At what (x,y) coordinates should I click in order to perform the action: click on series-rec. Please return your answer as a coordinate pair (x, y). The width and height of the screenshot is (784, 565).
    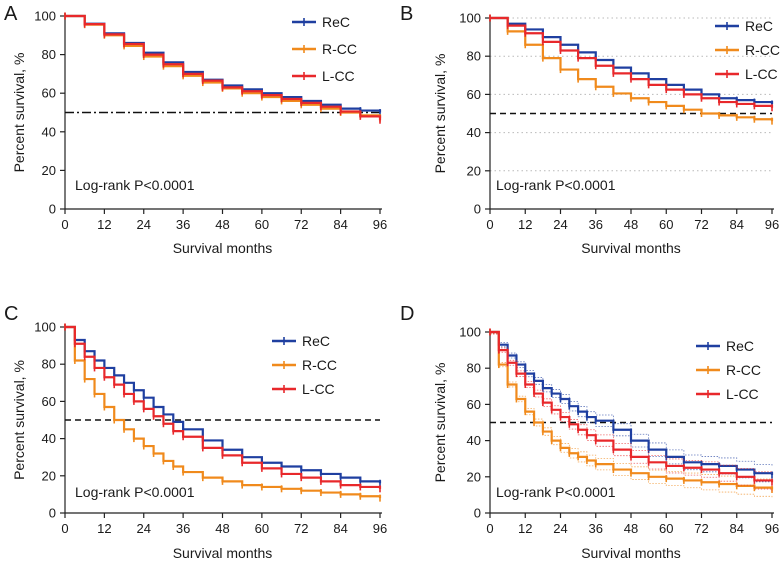
    Looking at the image, I should click on (223, 405).